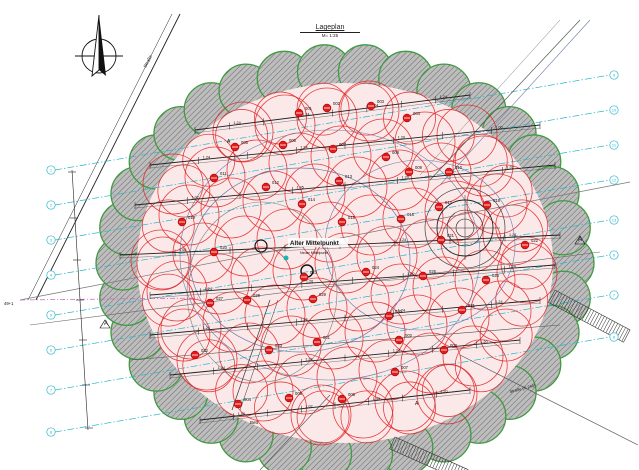 The height and width of the screenshot is (470, 639). What do you see at coordinates (376, 267) in the screenshot?
I see `pile-label: 024` at bounding box center [376, 267].